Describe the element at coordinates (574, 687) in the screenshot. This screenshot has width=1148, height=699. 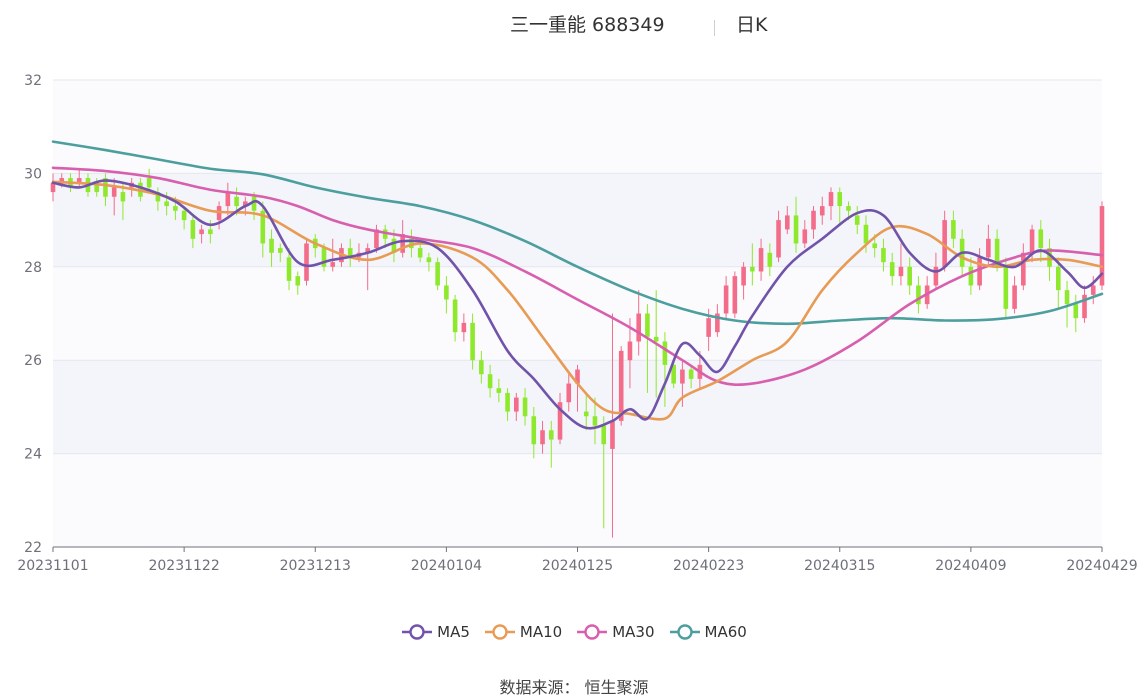
I see `data-source: 数据来源： 恒生聚源` at that location.